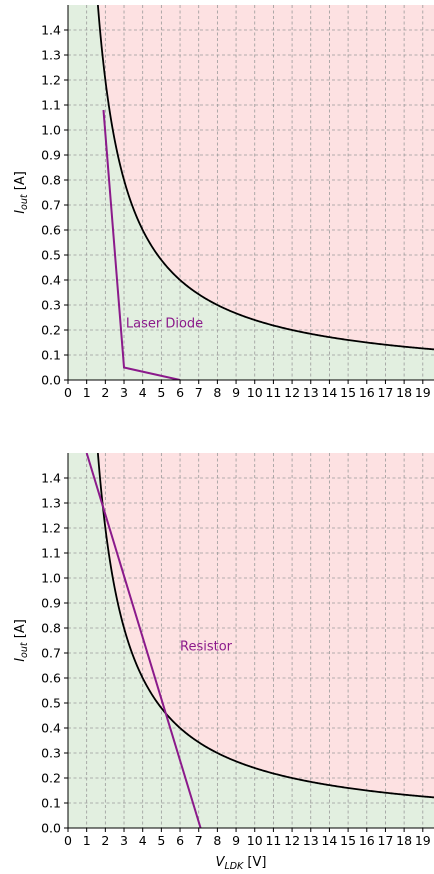 This screenshot has height=874, width=434. Describe the element at coordinates (164, 324) in the screenshot. I see `annotation-label: Laser Diode` at that location.